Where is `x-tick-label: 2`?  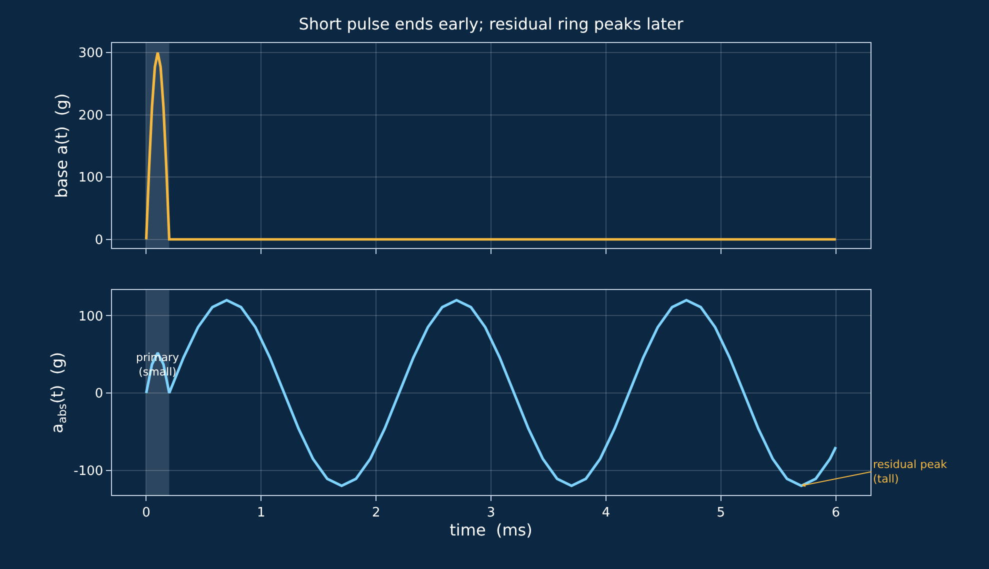 x-tick-label: 2 is located at coordinates (376, 513).